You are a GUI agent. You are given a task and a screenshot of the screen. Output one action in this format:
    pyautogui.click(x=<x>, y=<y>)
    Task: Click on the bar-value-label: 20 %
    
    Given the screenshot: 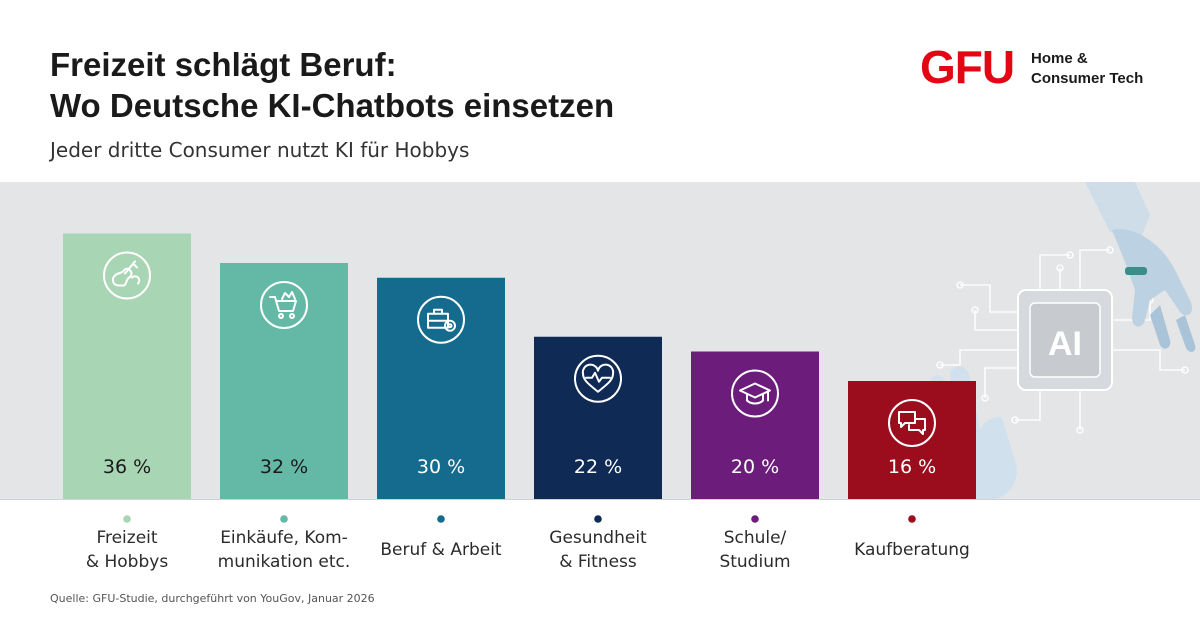 What is the action you would take?
    pyautogui.click(x=755, y=467)
    